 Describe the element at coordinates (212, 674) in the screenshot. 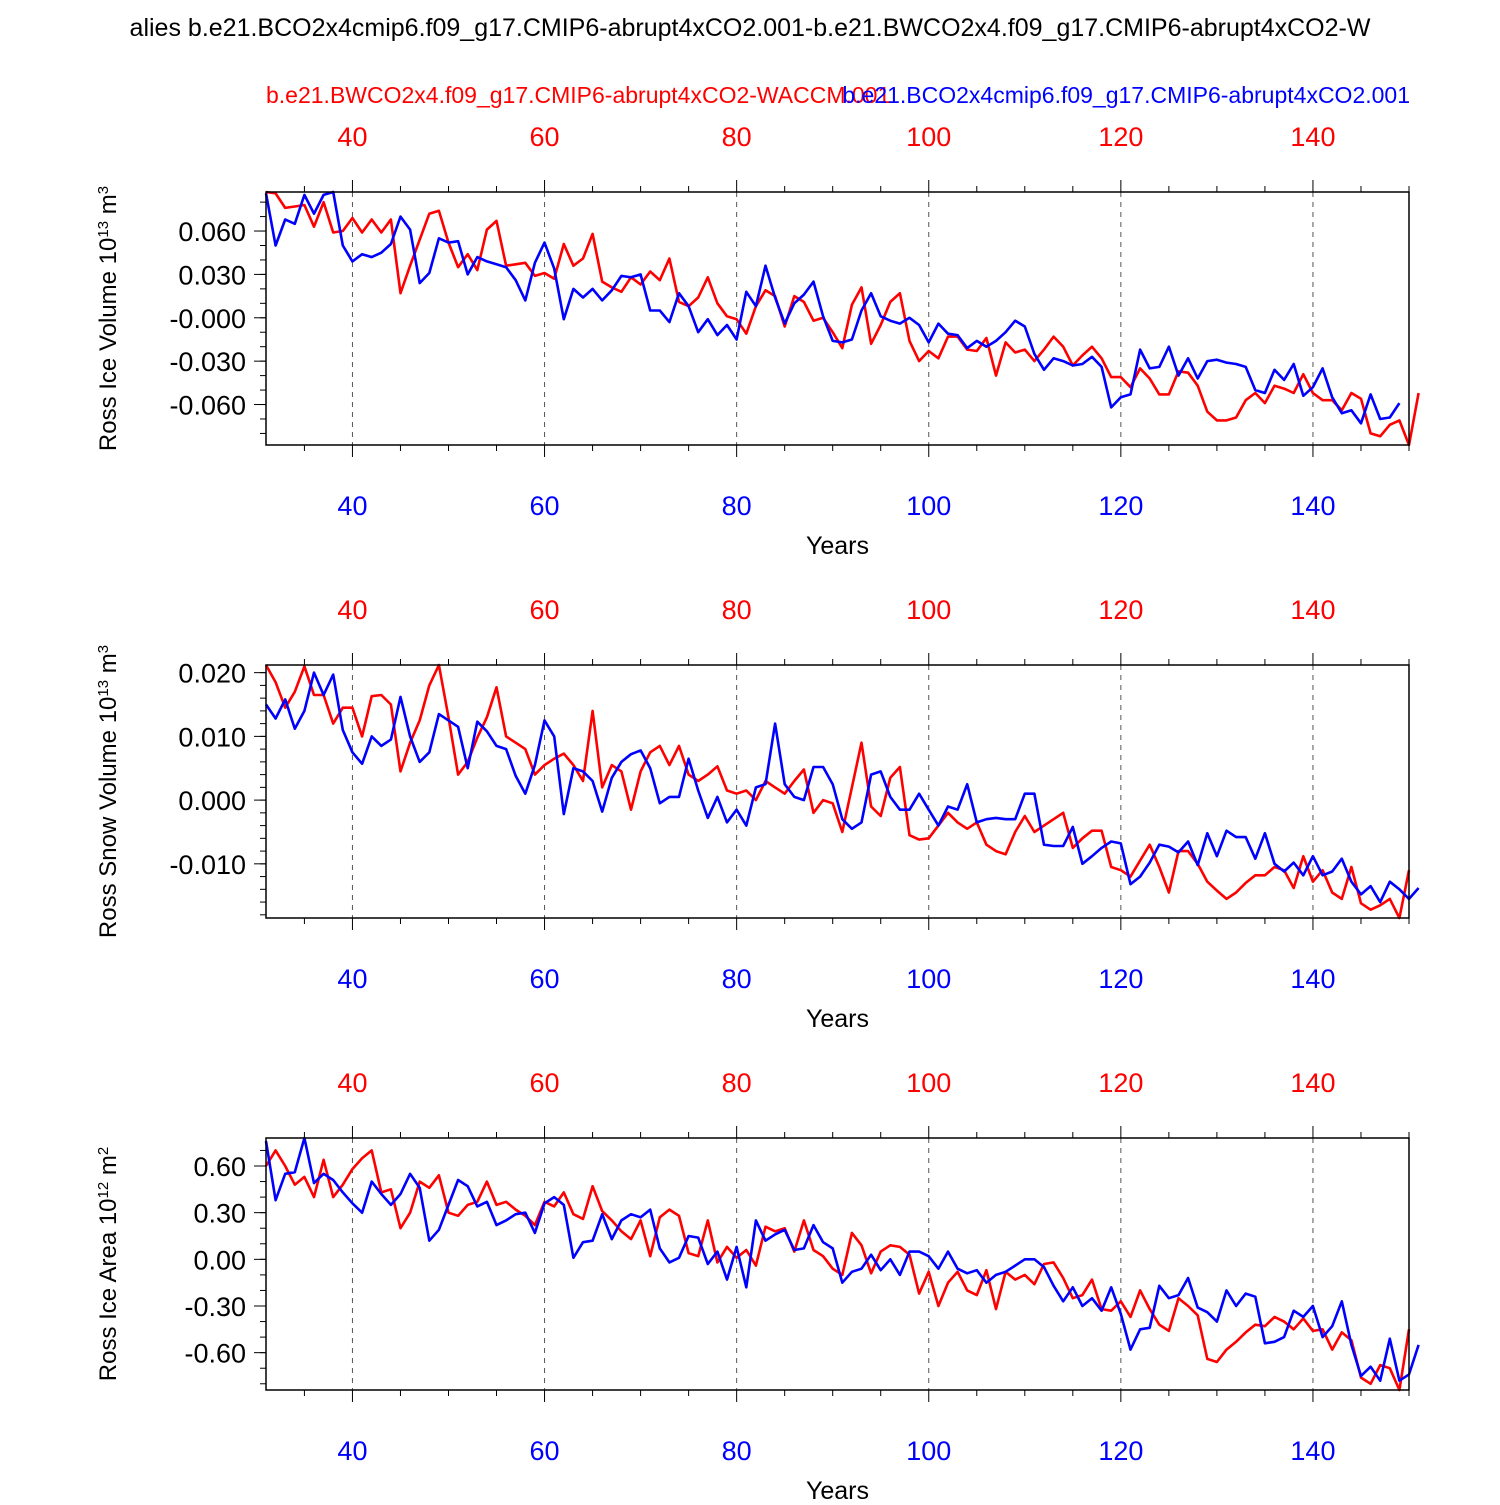

I see `y-tick-label: 0.020` at that location.